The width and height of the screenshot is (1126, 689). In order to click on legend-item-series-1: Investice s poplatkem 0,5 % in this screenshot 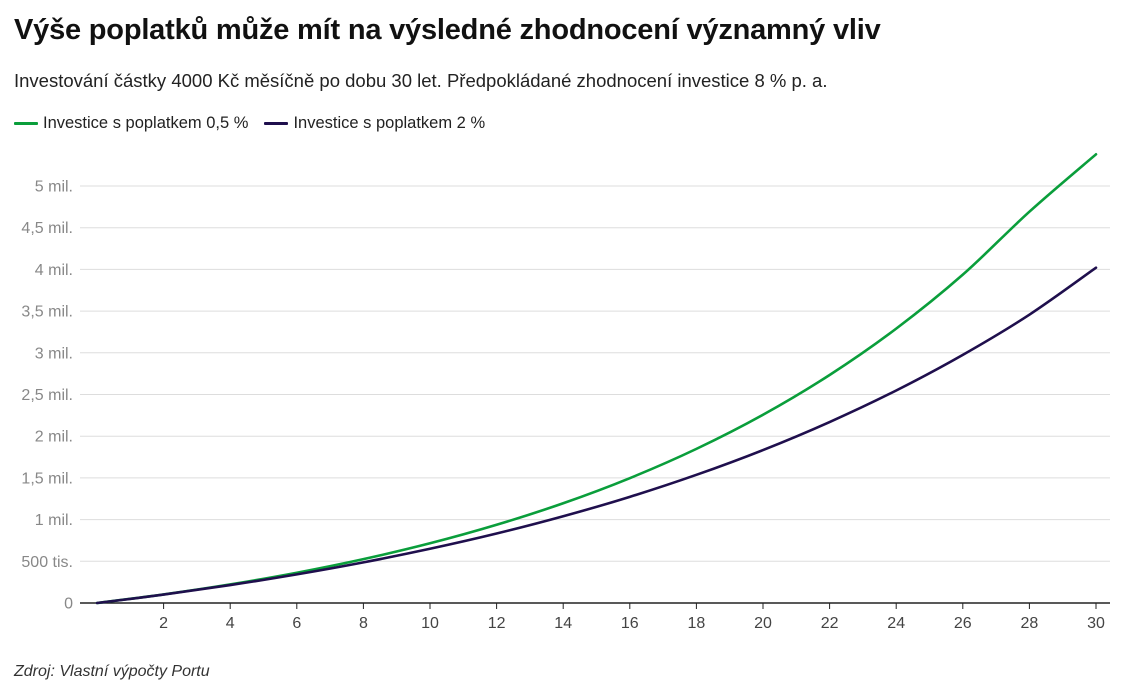, I will do `click(131, 123)`.